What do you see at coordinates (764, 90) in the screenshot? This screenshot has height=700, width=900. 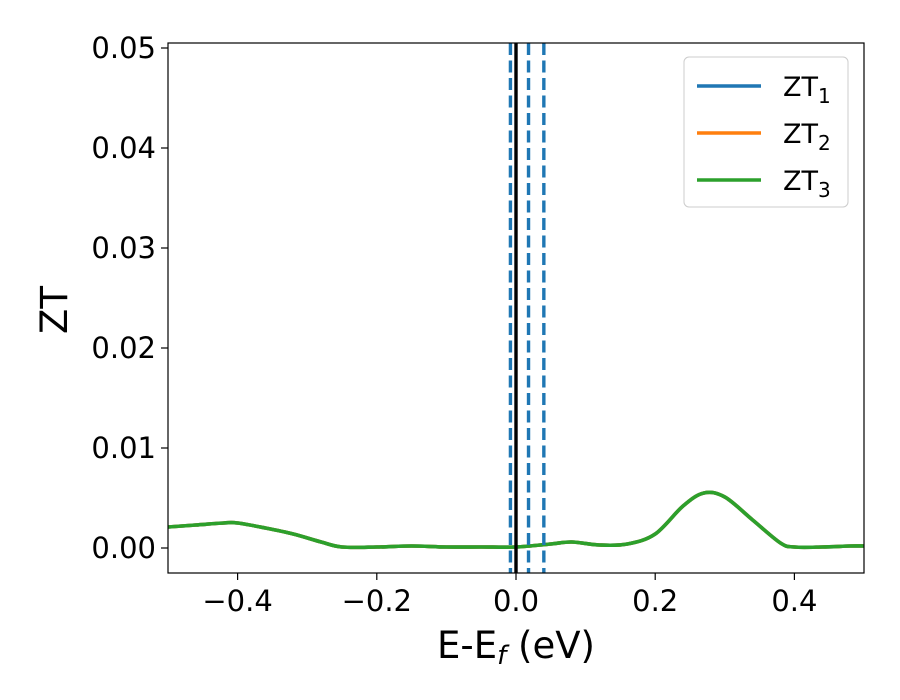 I see `legend-entry-1: ZT1` at bounding box center [764, 90].